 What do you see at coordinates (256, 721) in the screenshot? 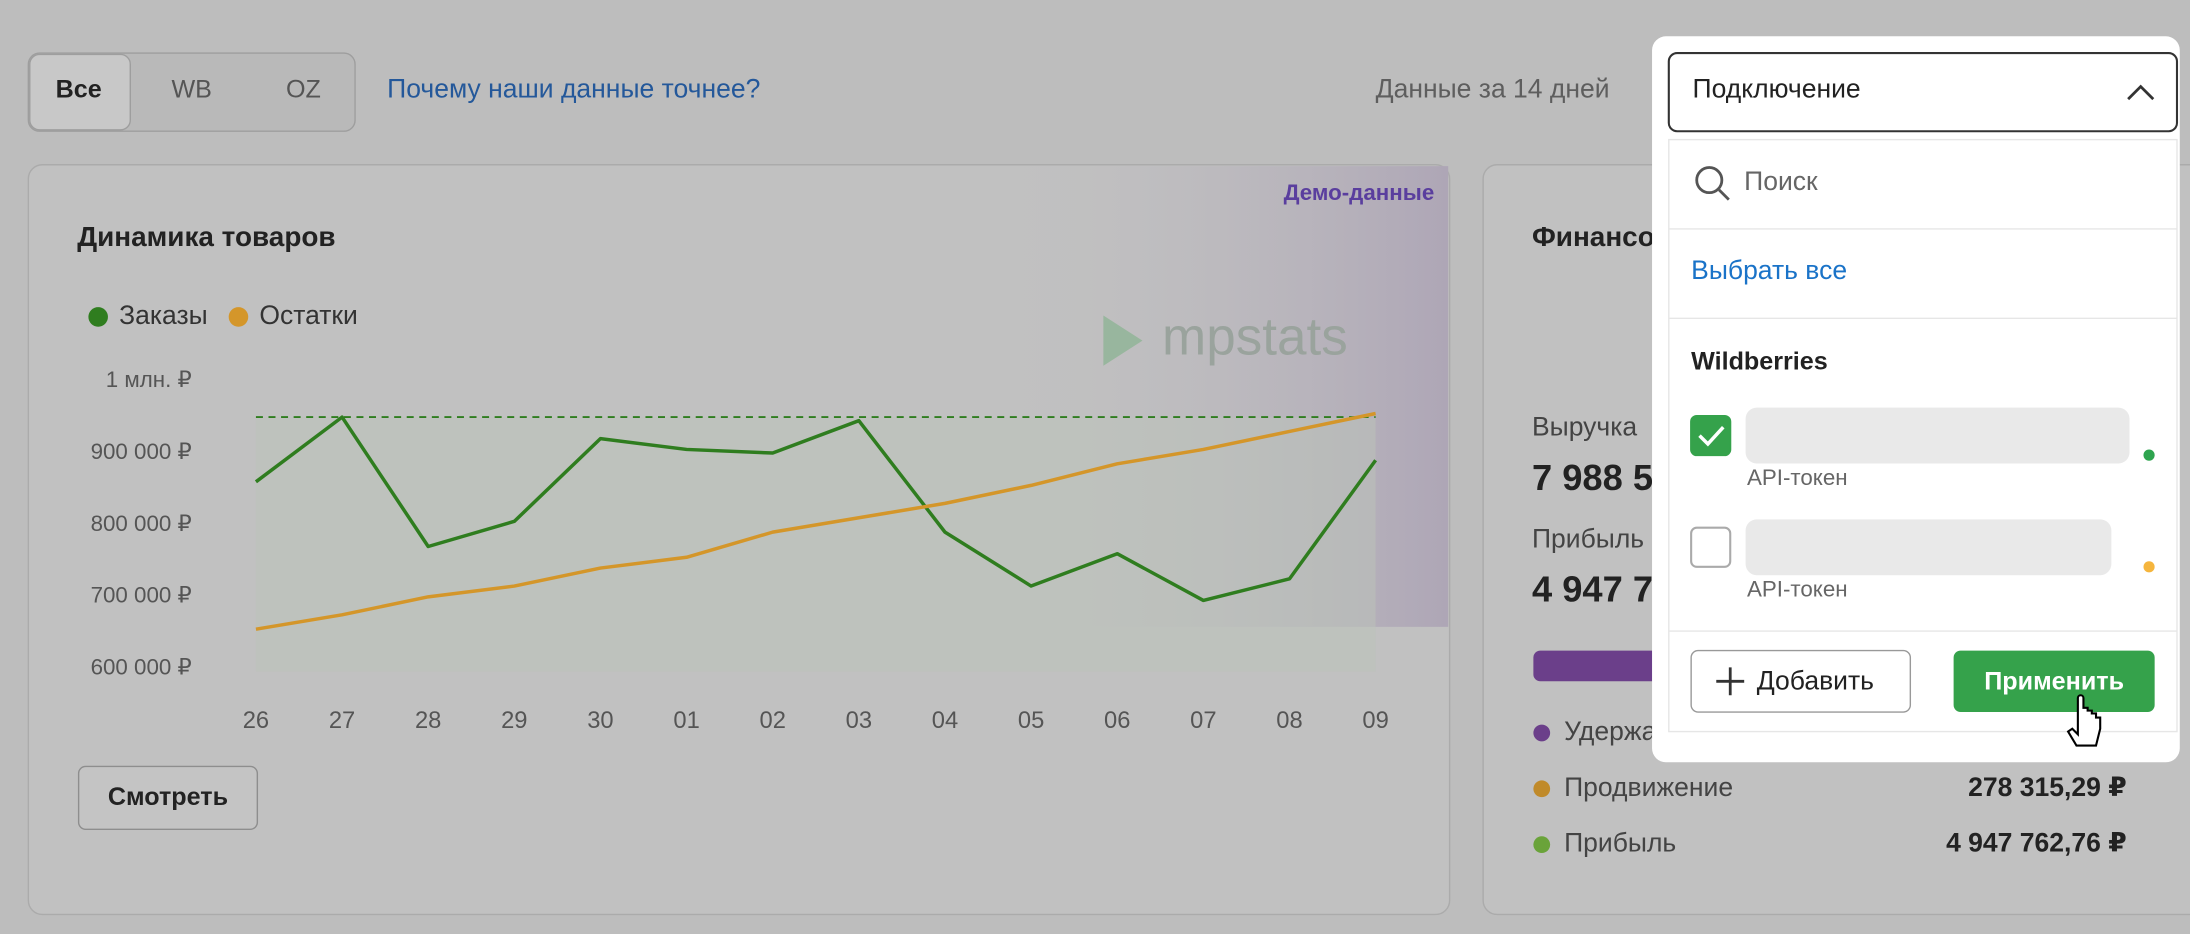
I see `x-tick-label: 26` at bounding box center [256, 721].